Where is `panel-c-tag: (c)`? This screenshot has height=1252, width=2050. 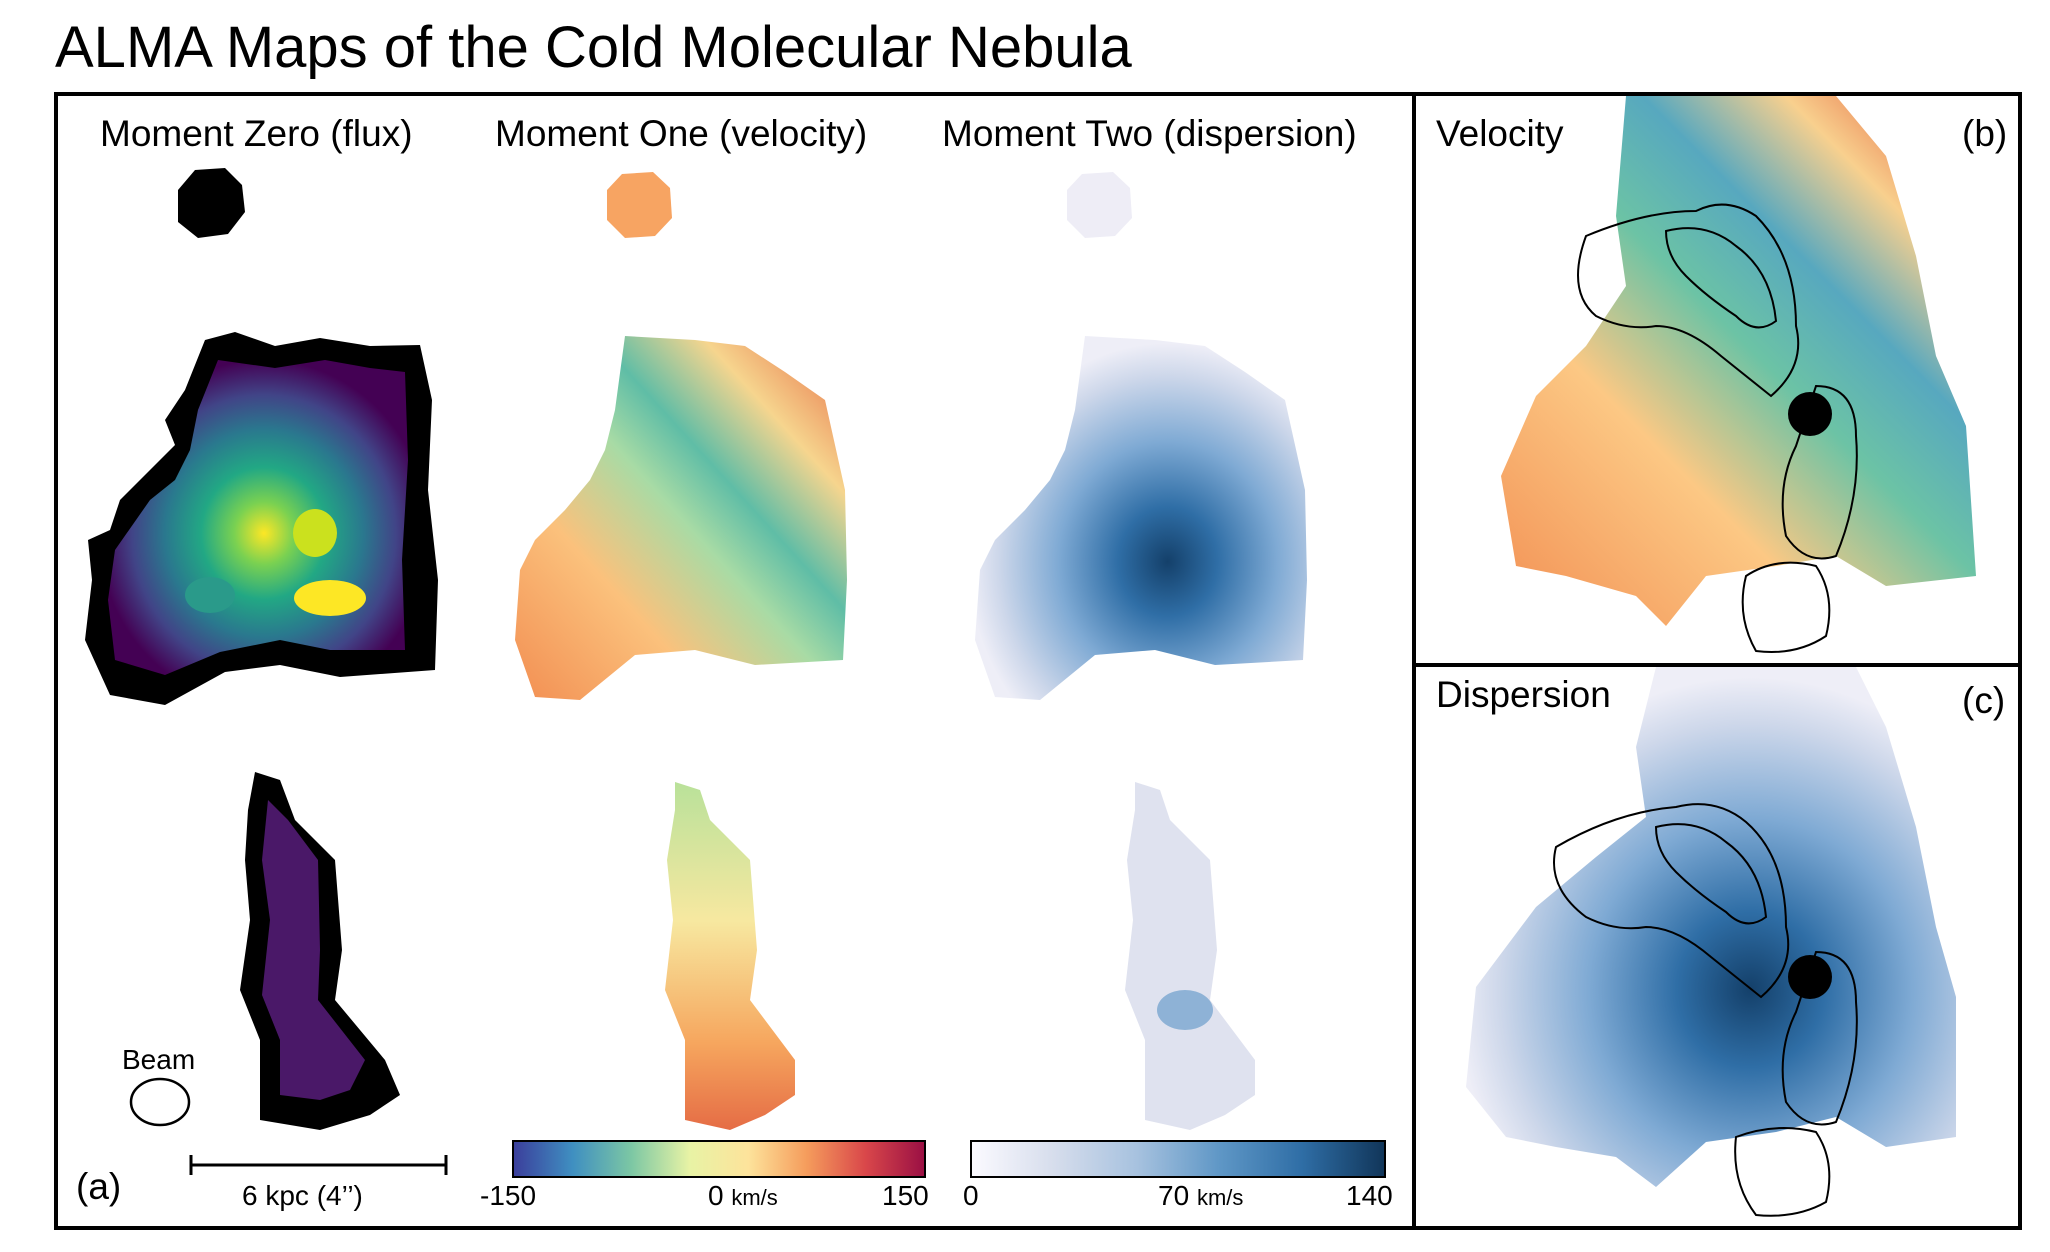
panel-c-tag: (c) is located at coordinates (1984, 700).